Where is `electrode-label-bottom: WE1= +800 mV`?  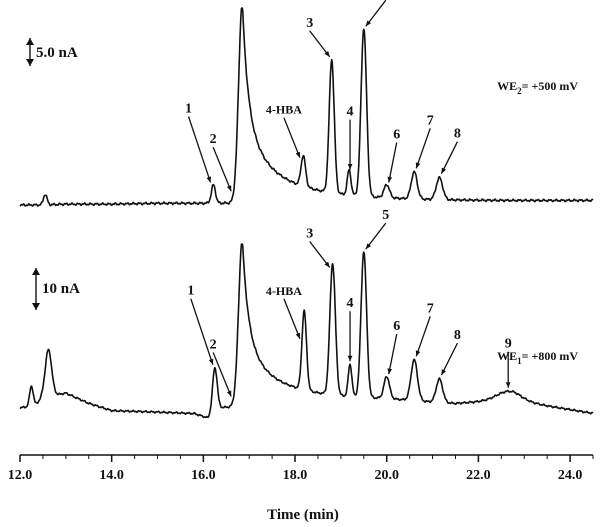
electrode-label-bottom: WE1= +800 mV is located at coordinates (537, 357).